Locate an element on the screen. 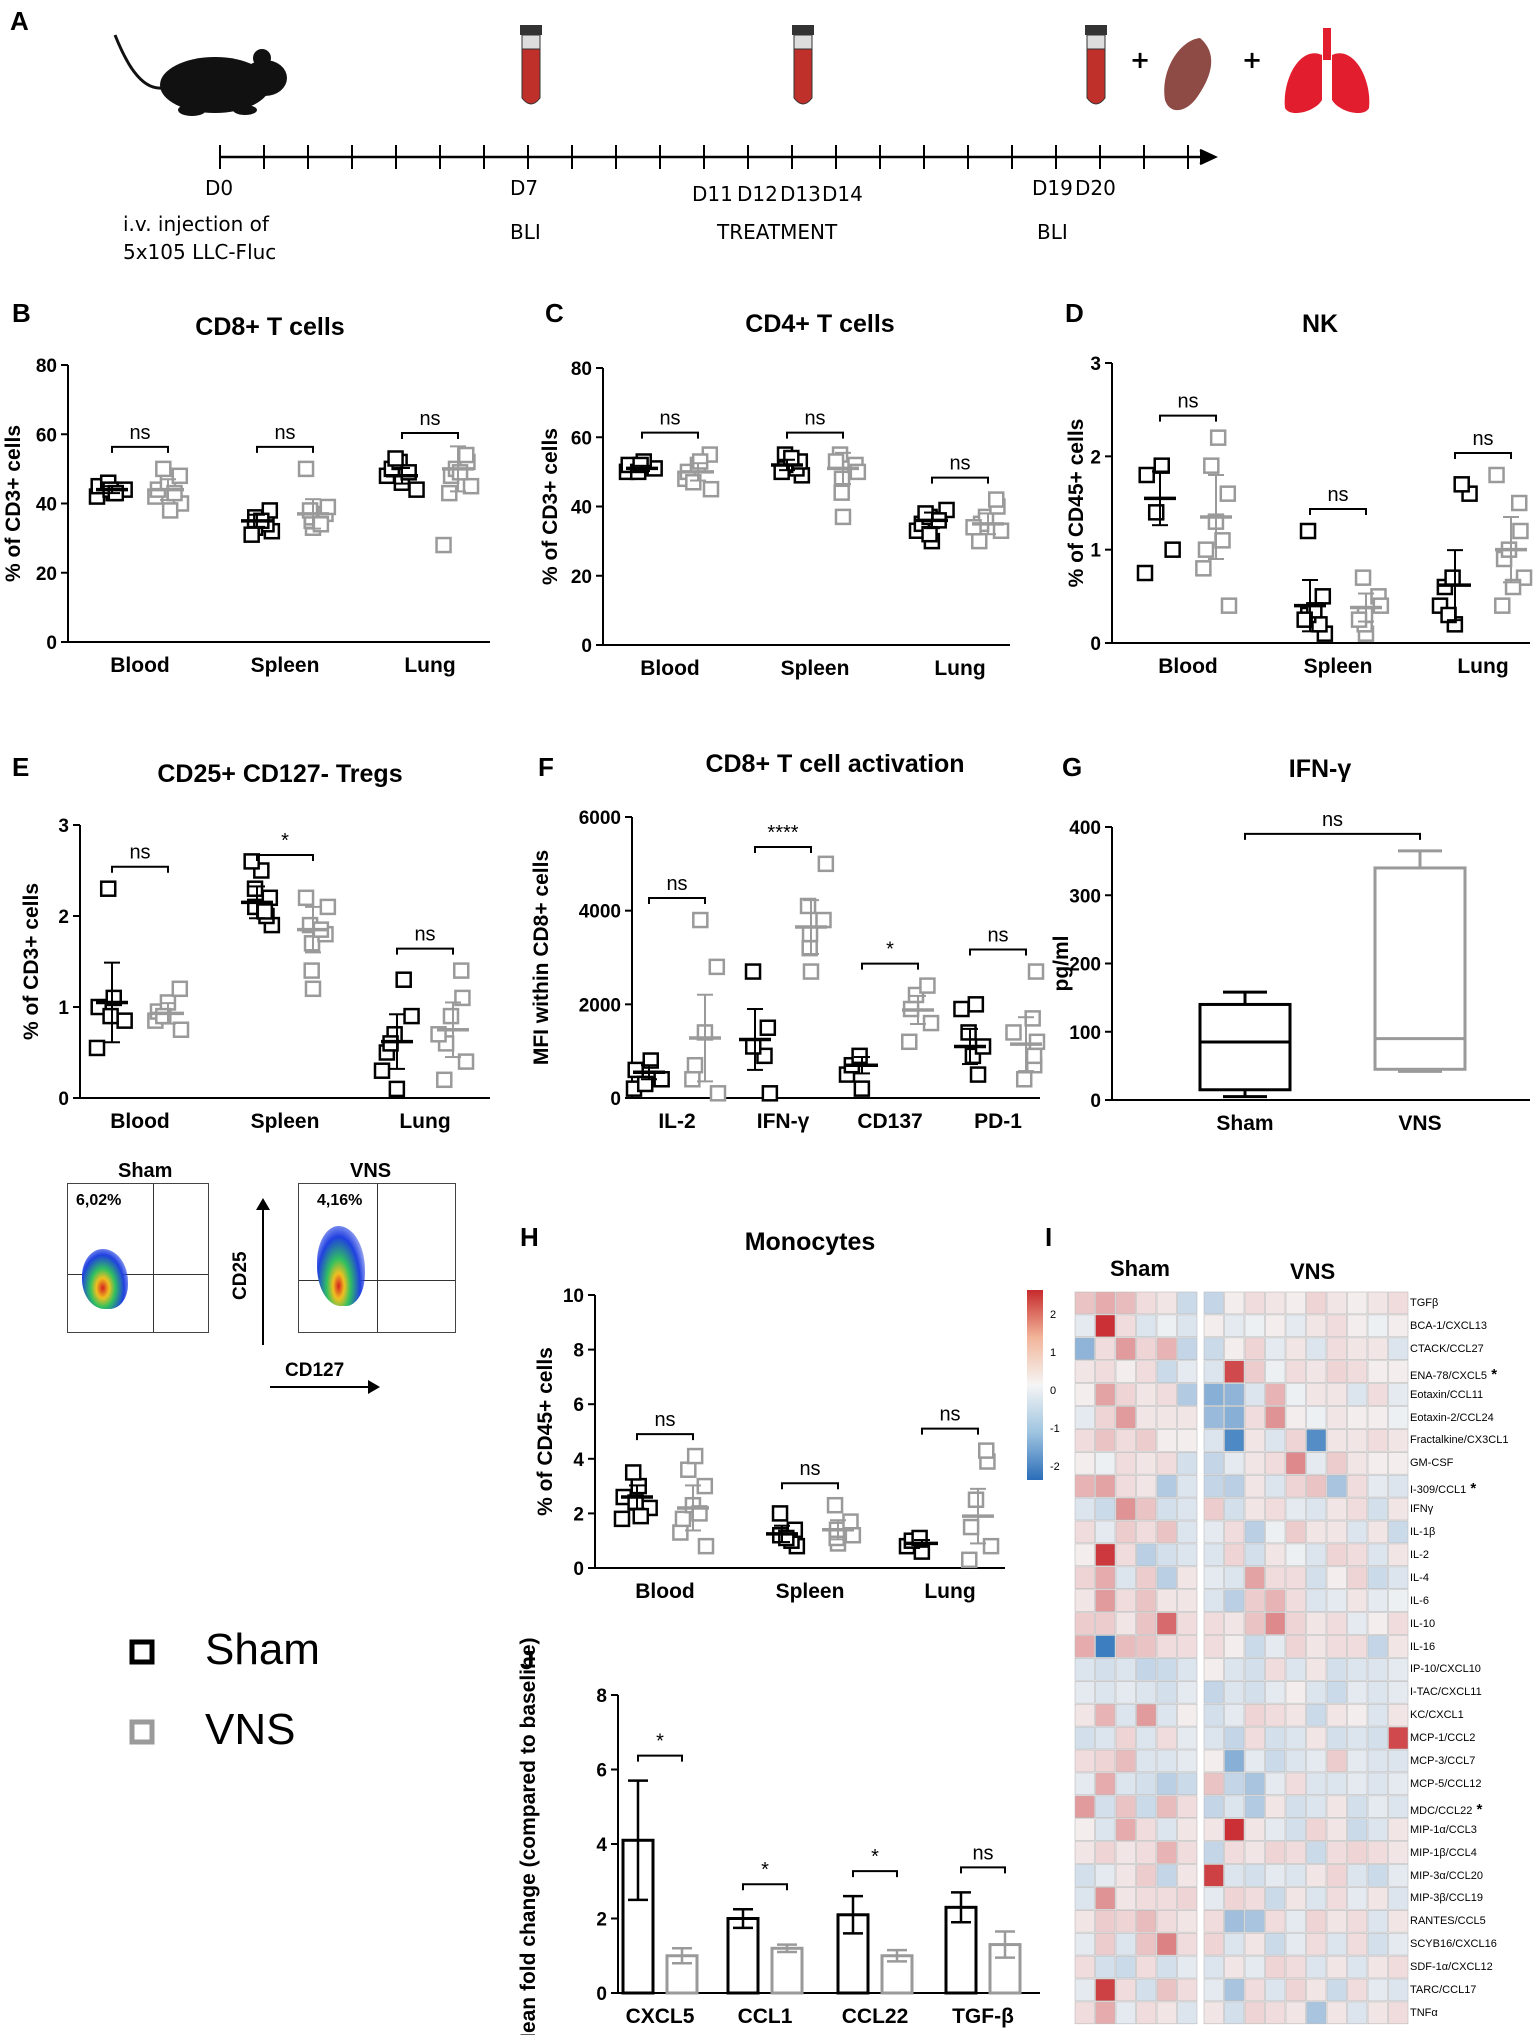  heatmap-row-label: ENA-78/CXCL5 * is located at coordinates (1453, 1374).